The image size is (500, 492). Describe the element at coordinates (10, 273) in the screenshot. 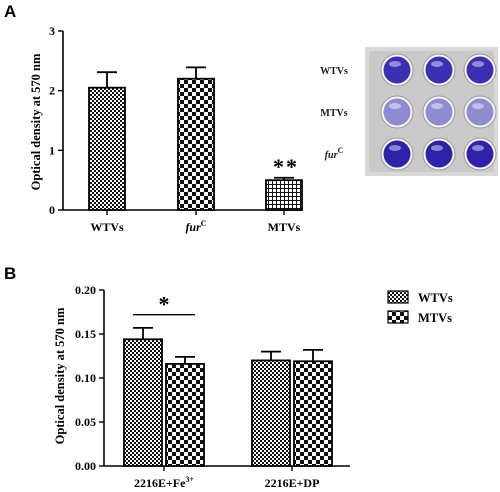

I see `panel-b-label: B` at that location.